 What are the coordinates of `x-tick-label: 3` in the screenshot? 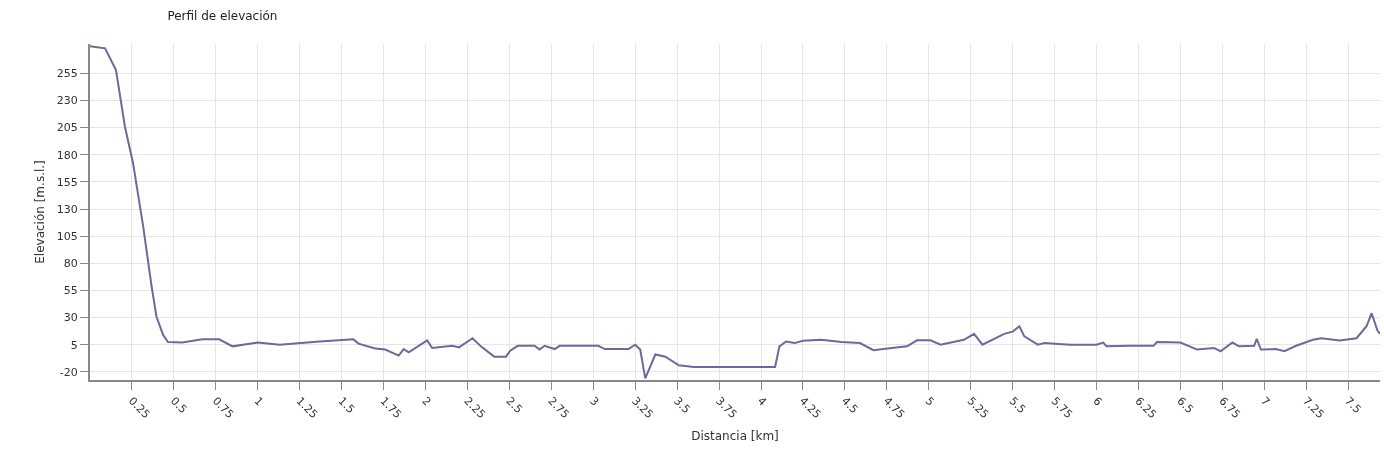 It's located at (594, 401).